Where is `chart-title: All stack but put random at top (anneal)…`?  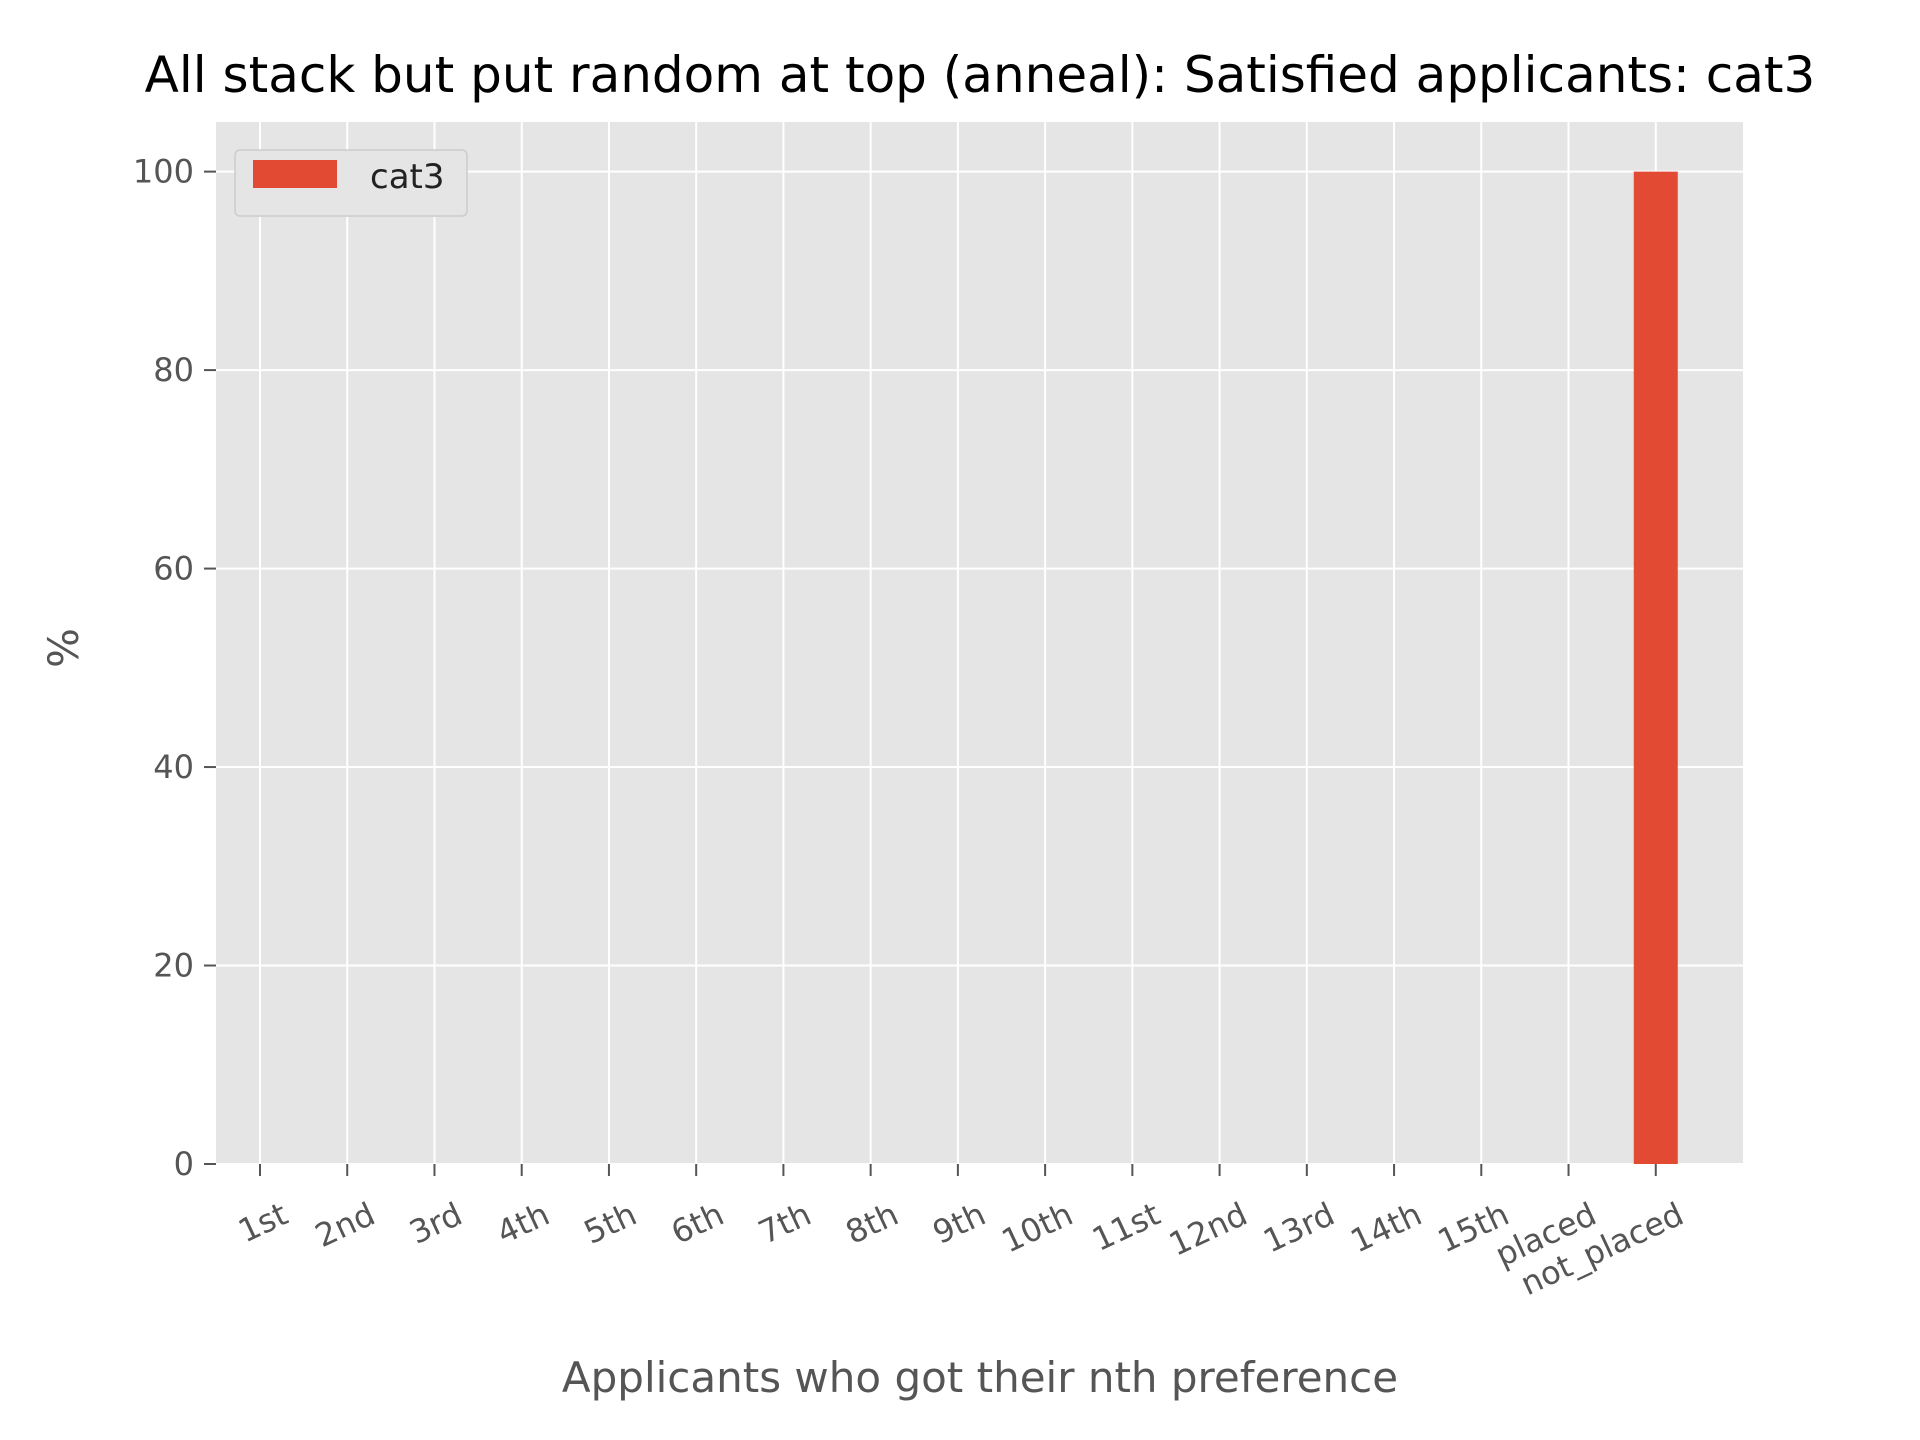 chart-title: All stack but put random at top (anneal)… is located at coordinates (980, 75).